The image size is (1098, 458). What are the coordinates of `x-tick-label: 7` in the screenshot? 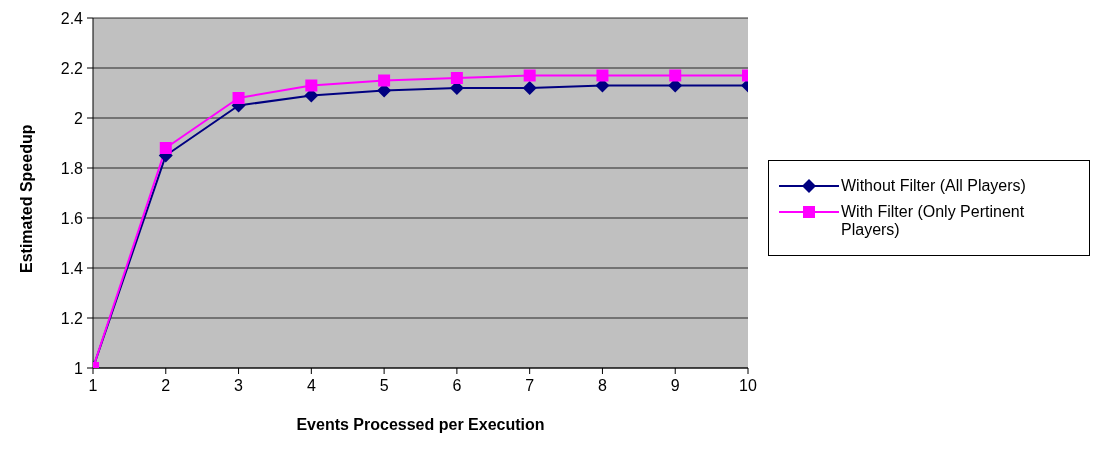 It's located at (530, 386).